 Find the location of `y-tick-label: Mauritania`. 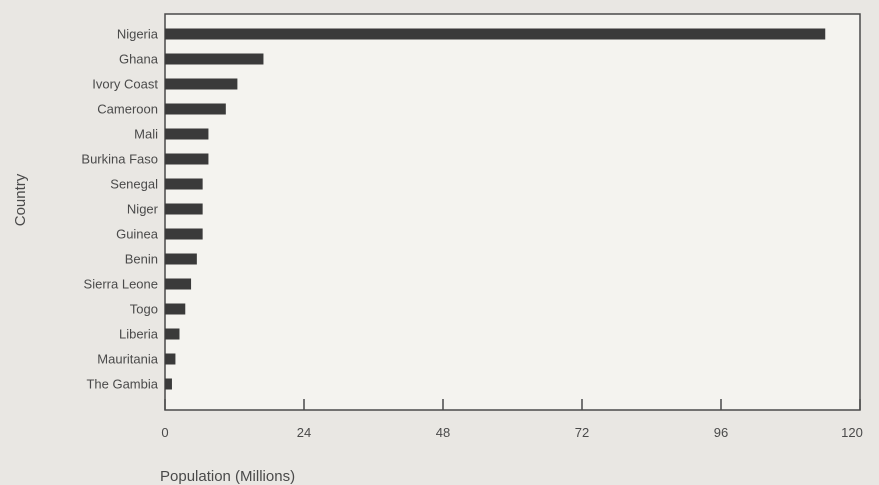

y-tick-label: Mauritania is located at coordinates (127, 359).